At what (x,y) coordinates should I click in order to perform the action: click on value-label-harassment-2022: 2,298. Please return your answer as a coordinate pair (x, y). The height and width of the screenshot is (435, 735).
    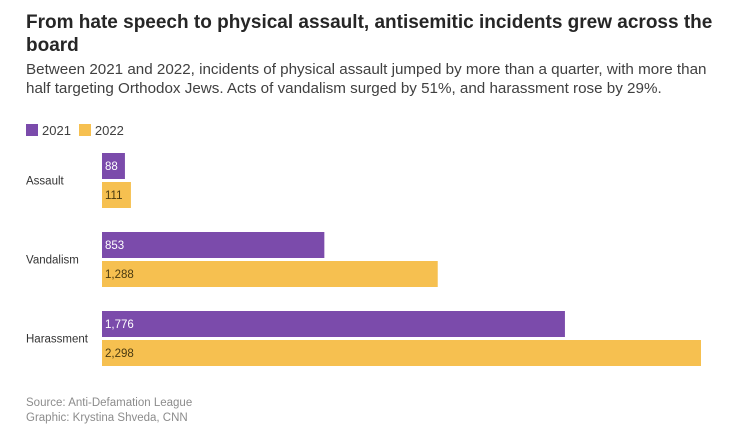
    Looking at the image, I should click on (119, 354).